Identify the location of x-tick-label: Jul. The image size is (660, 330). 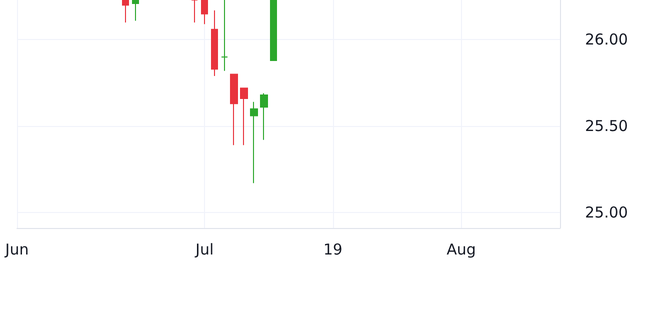
(204, 249).